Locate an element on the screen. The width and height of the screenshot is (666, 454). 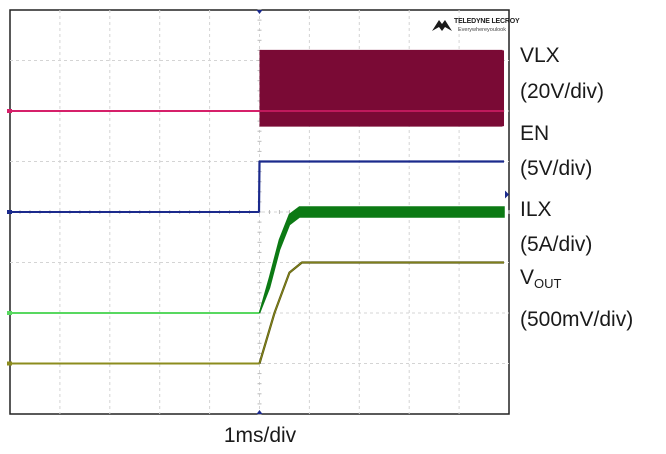
en-channel-marker is located at coordinates (9, 212).